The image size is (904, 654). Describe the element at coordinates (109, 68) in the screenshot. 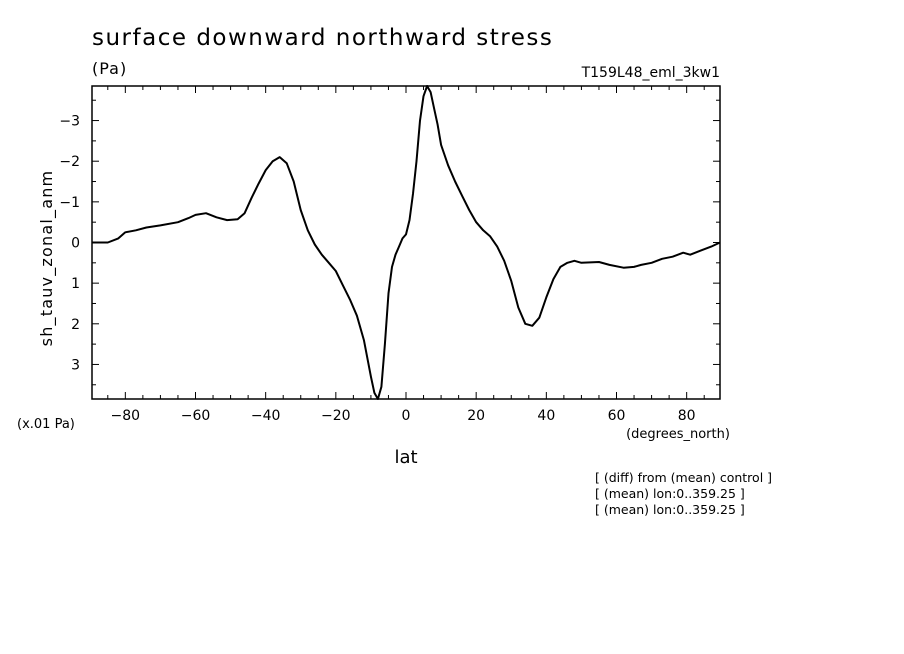

I see `units-label: (Pa)` at that location.